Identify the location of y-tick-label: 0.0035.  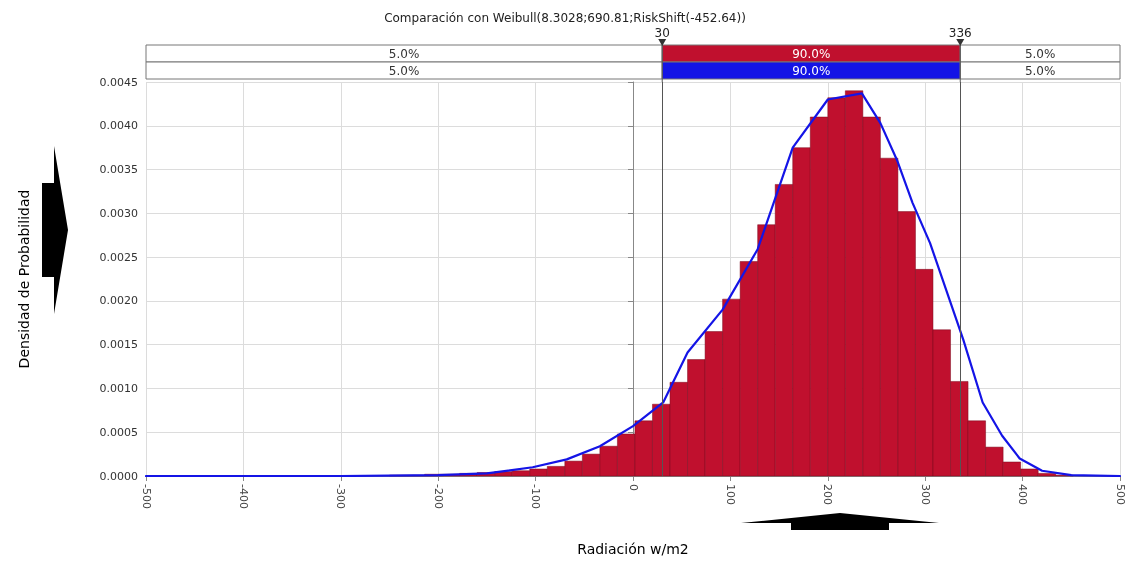
(118, 170).